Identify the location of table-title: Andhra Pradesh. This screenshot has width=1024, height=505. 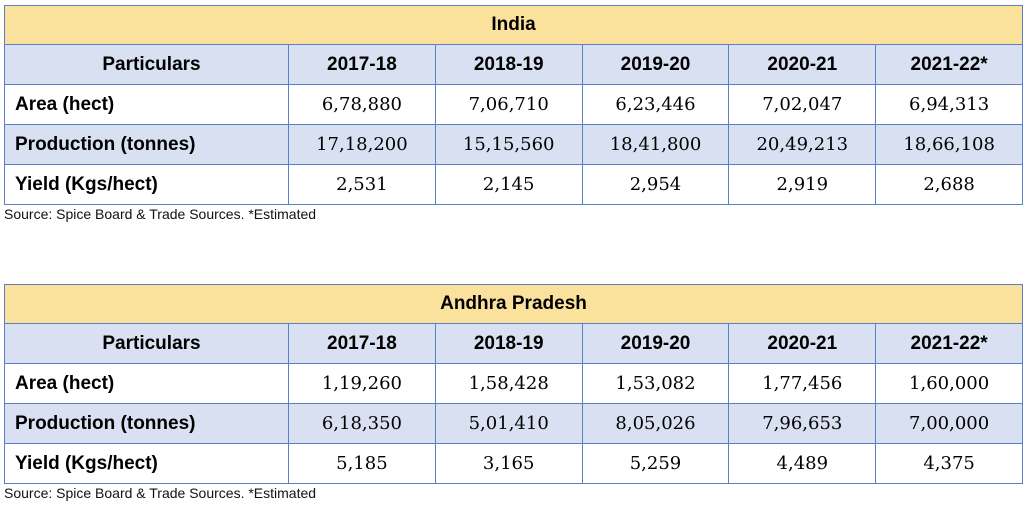
(513, 304).